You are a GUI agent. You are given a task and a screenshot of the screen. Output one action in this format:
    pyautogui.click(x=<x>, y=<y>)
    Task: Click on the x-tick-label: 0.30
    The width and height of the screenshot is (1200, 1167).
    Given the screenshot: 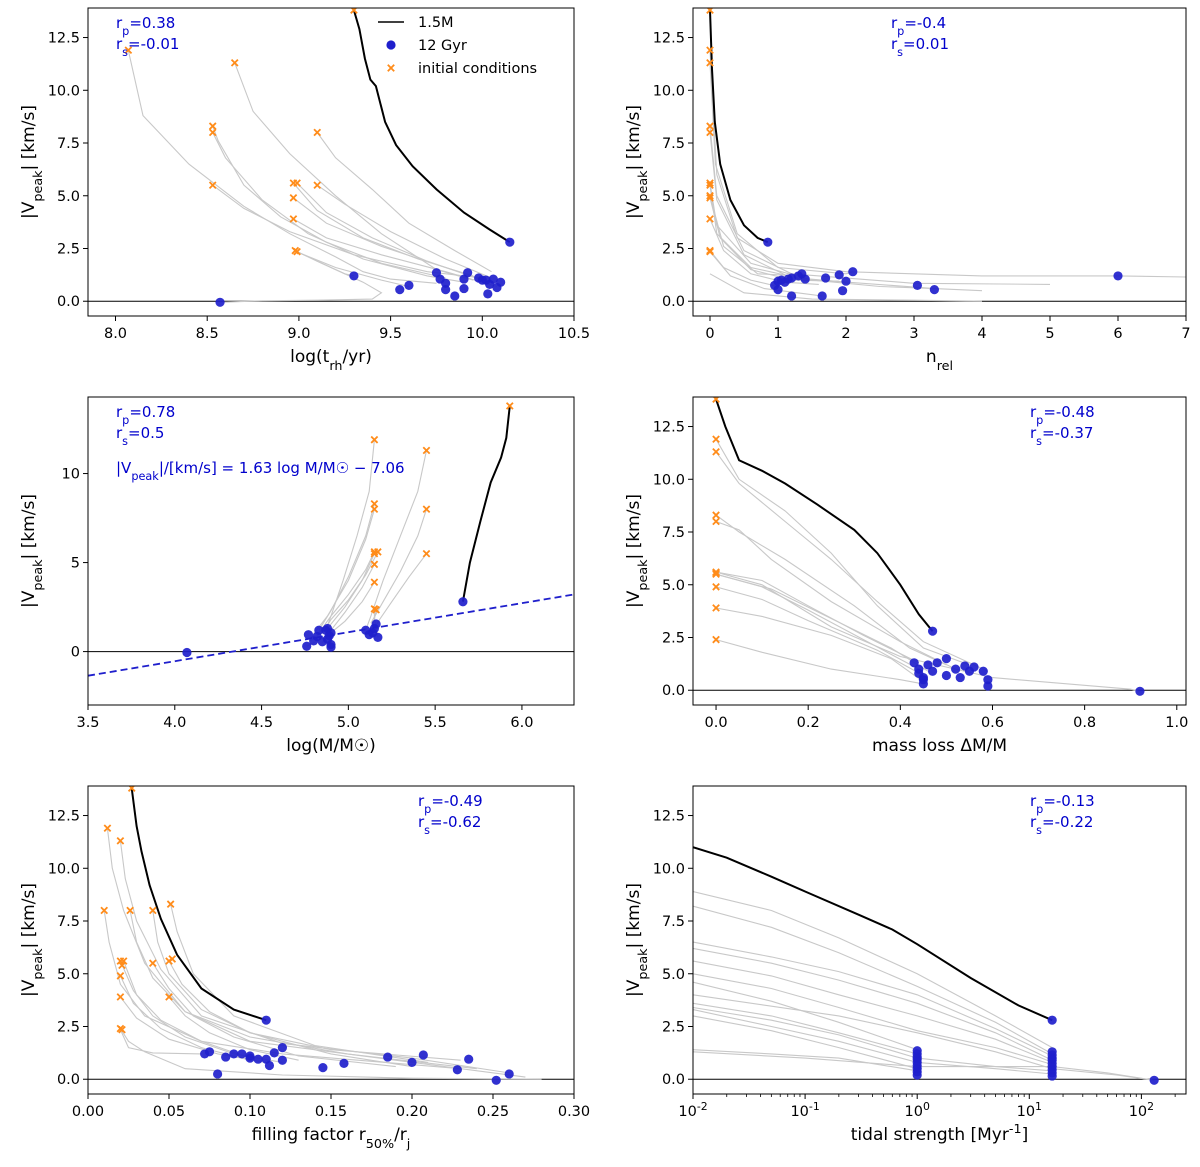 What is the action you would take?
    pyautogui.click(x=574, y=1112)
    